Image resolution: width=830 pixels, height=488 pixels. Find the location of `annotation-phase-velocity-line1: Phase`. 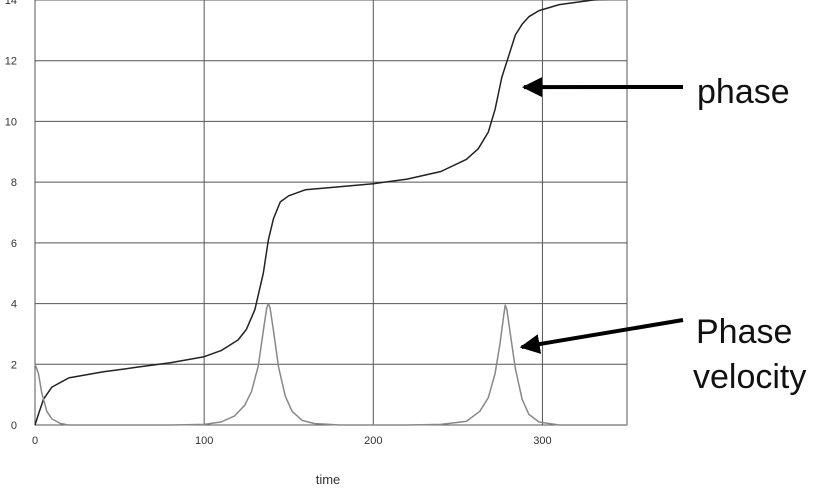

annotation-phase-velocity-line1: Phase is located at coordinates (744, 332).